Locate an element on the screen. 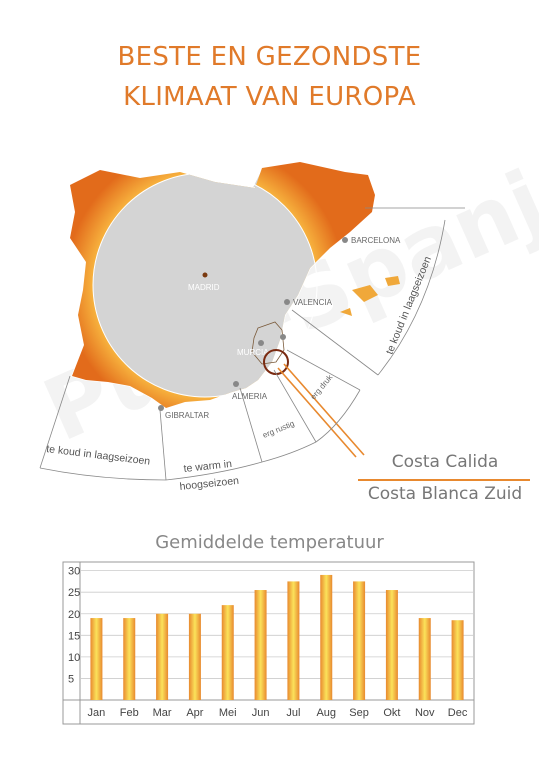  x-tick-label: Feb is located at coordinates (129, 713).